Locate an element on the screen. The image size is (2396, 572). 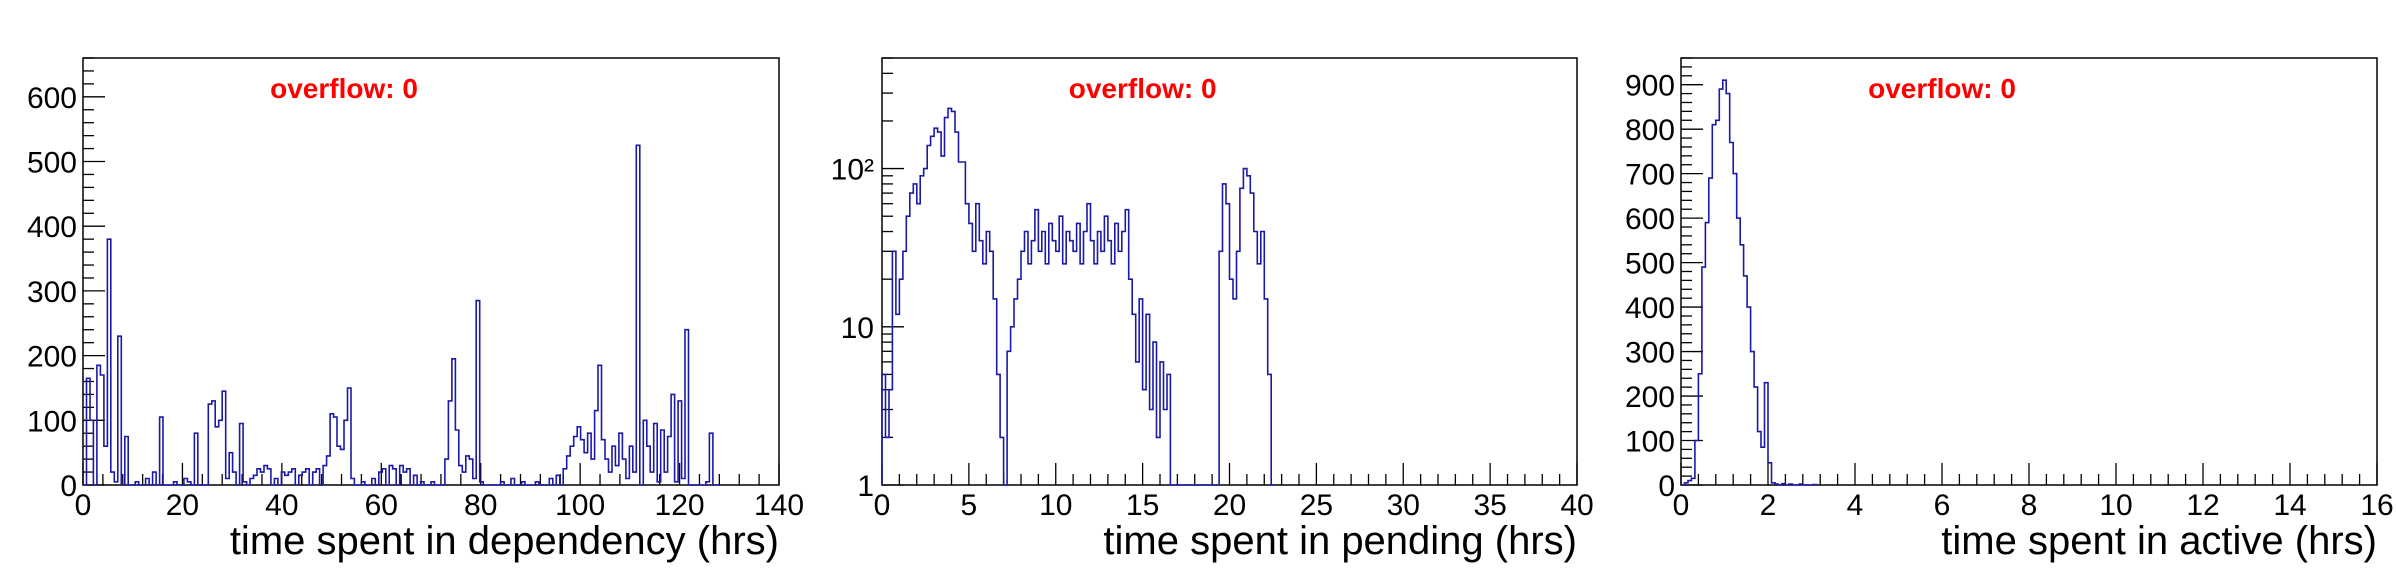
y-tick-label: 10² is located at coordinates (852, 170).